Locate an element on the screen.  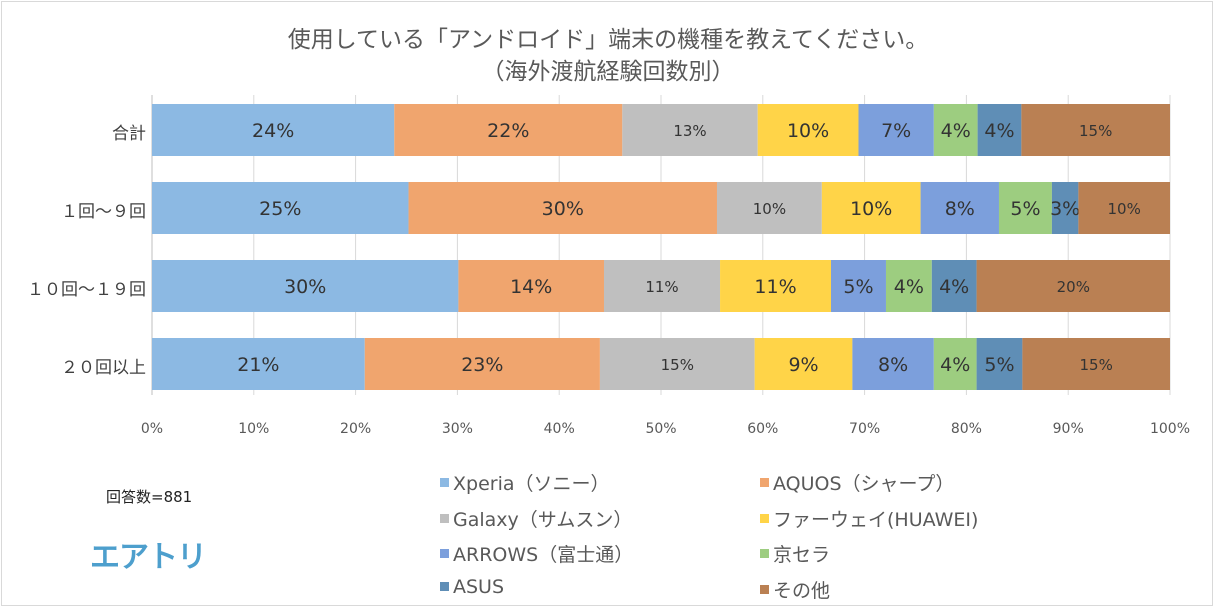
data-label: 7% is located at coordinates (896, 131).